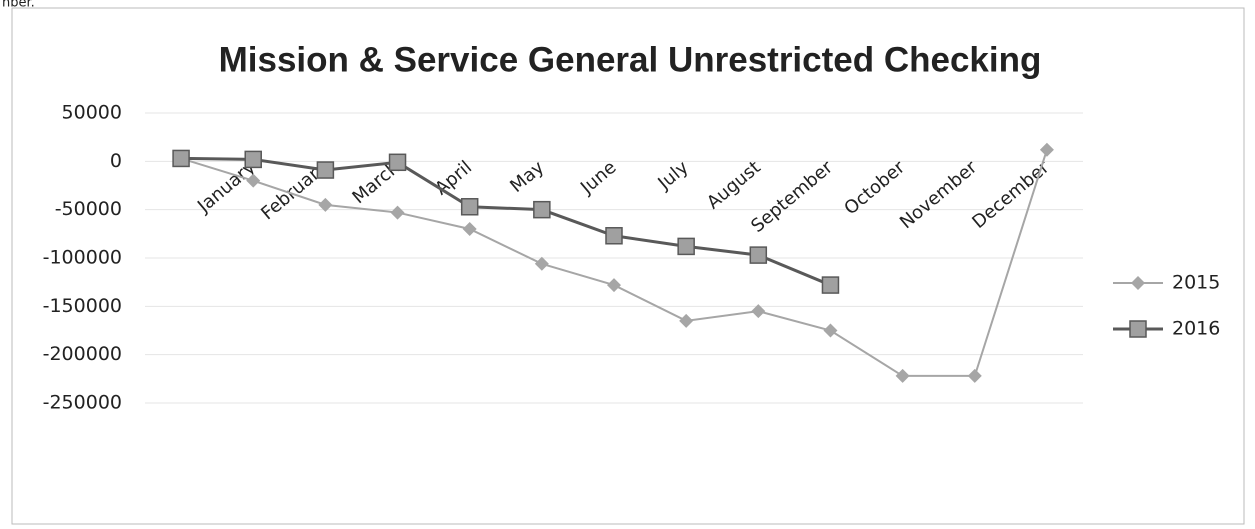 This screenshot has width=1255, height=529. What do you see at coordinates (18, 5) in the screenshot?
I see `caption: nber.` at bounding box center [18, 5].